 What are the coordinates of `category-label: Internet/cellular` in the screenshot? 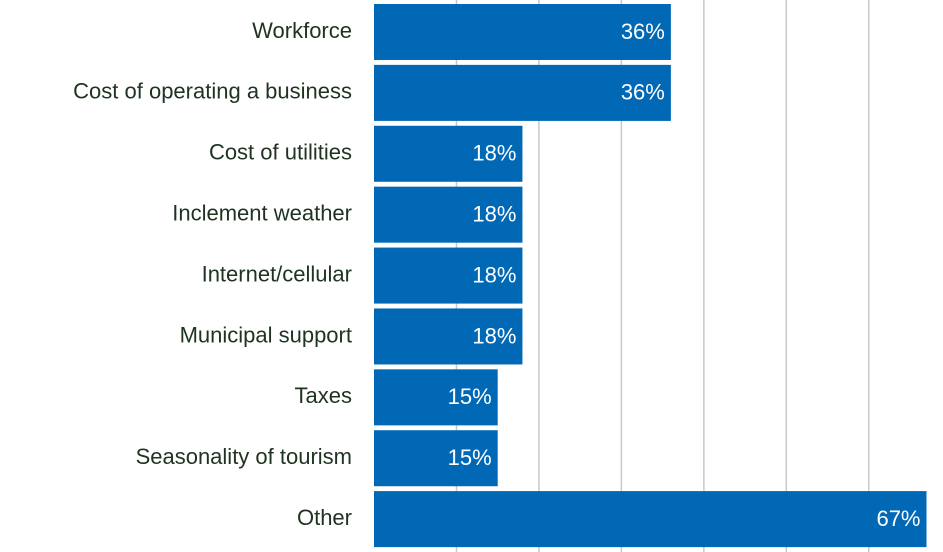 It's located at (277, 273).